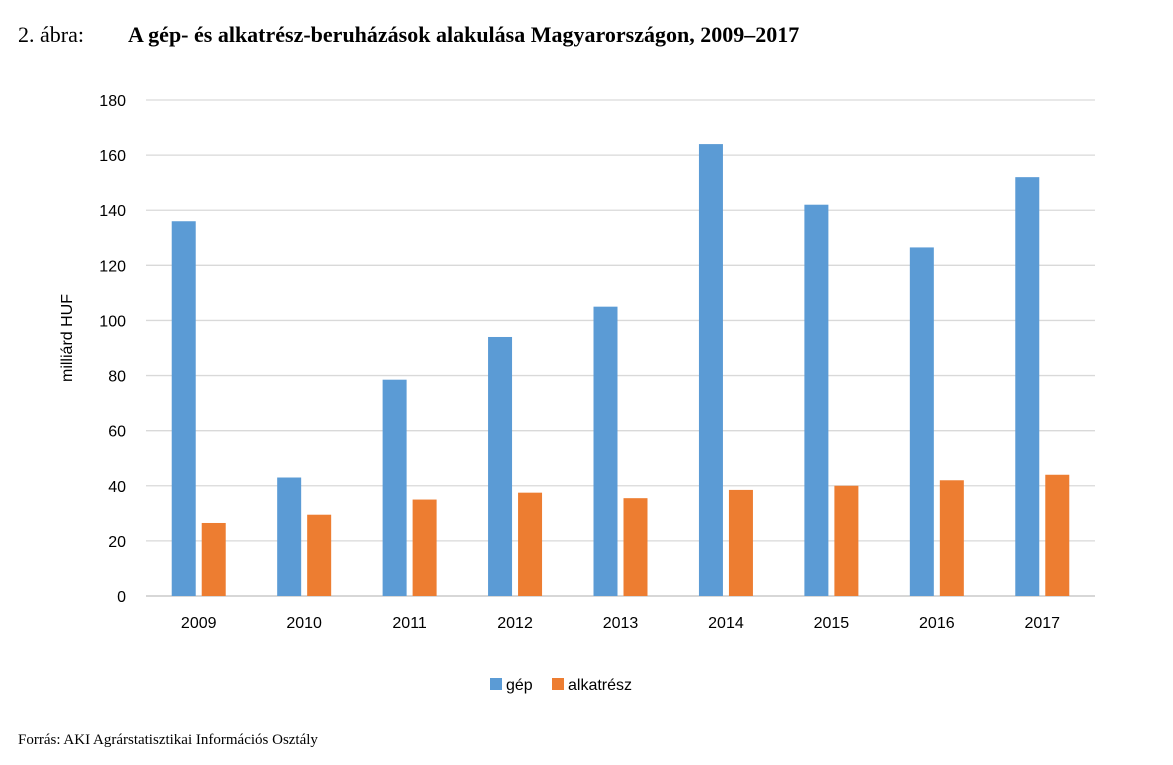 The image size is (1173, 765). Describe the element at coordinates (816, 400) in the screenshot. I see `bar-gep-2015` at that location.